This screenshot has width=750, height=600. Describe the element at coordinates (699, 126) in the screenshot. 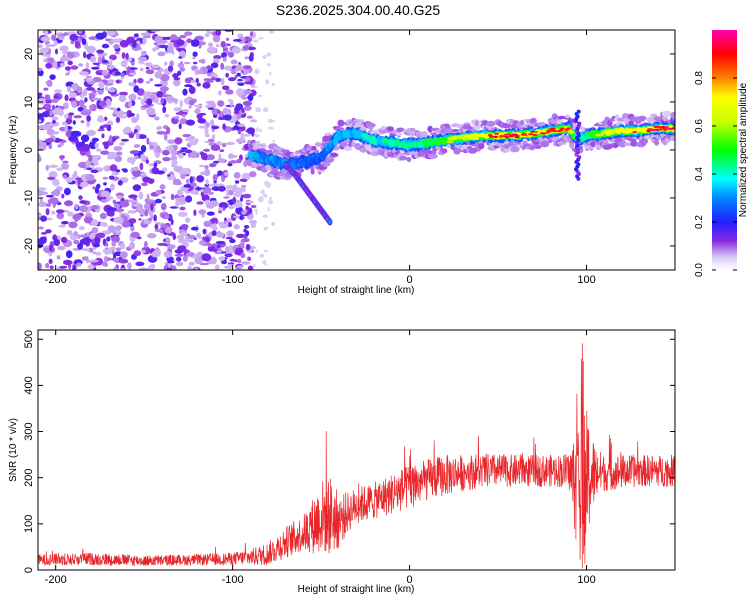

I see `colorbar-tick-label: 0.6` at that location.